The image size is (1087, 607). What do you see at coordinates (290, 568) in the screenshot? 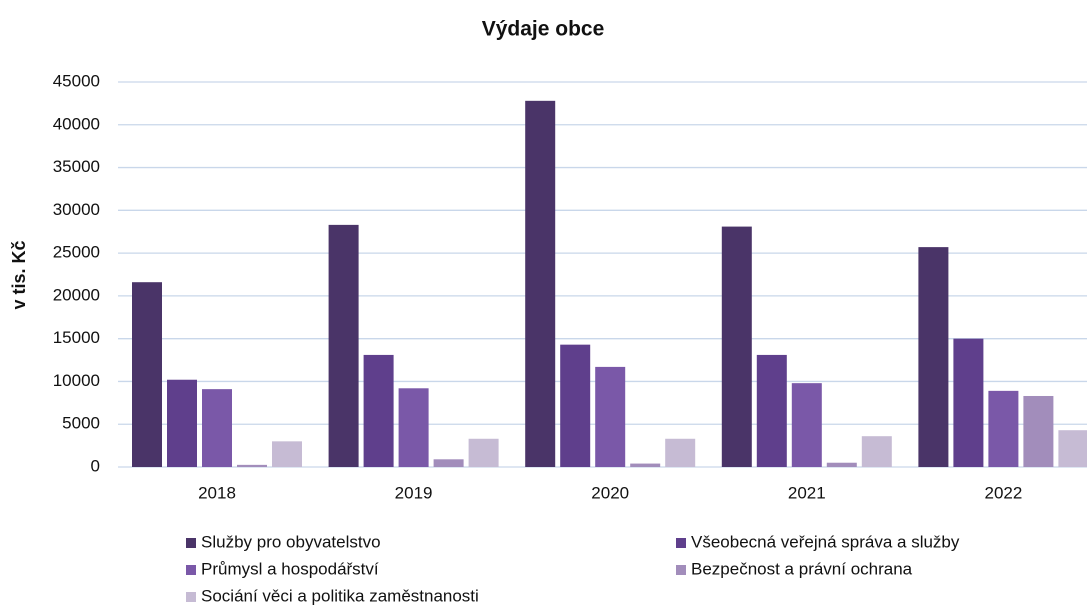
I see `legend-label: Průmysl a hospodářství` at bounding box center [290, 568].